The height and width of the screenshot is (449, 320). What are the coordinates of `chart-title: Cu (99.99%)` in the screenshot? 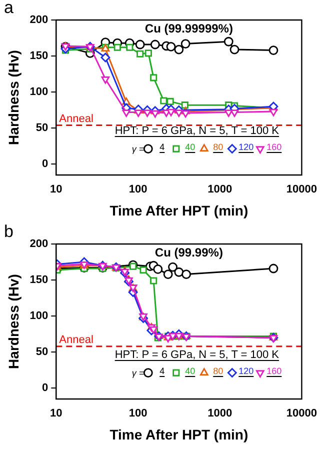 It's located at (188, 252).